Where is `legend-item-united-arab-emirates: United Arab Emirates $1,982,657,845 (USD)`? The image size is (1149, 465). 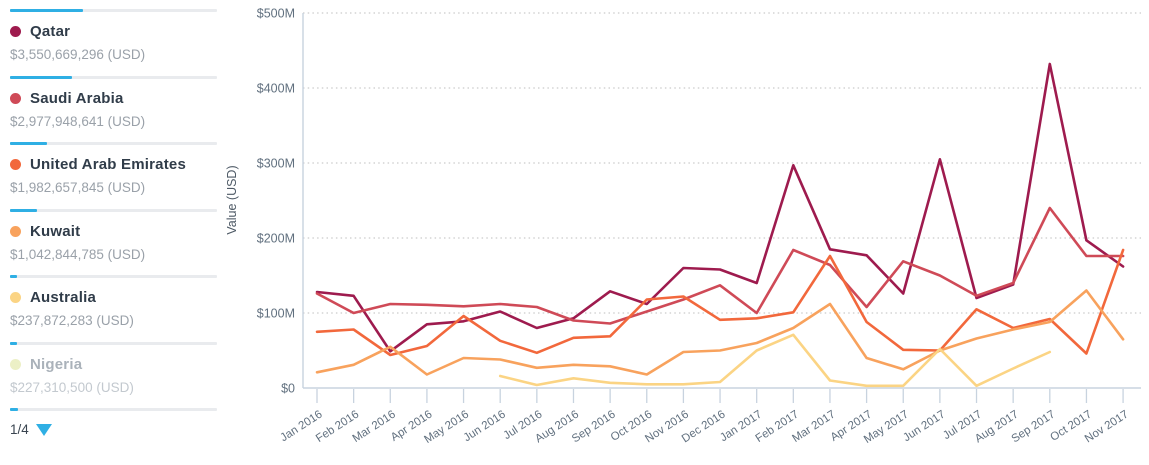 legend-item-united-arab-emirates: United Arab Emirates $1,982,657,845 (USD) is located at coordinates (113, 166).